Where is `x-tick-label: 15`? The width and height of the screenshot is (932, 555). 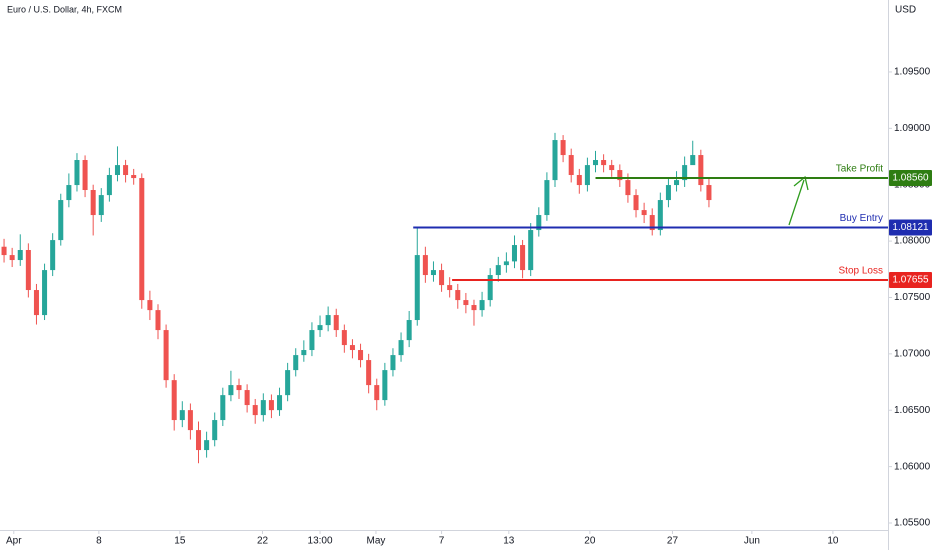
x-tick-label: 15 is located at coordinates (180, 541).